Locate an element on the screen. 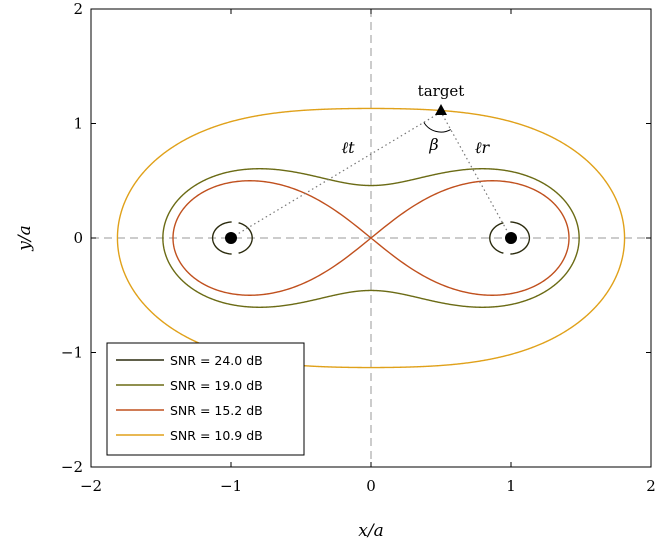  y-tick-label: −1 is located at coordinates (72, 353).